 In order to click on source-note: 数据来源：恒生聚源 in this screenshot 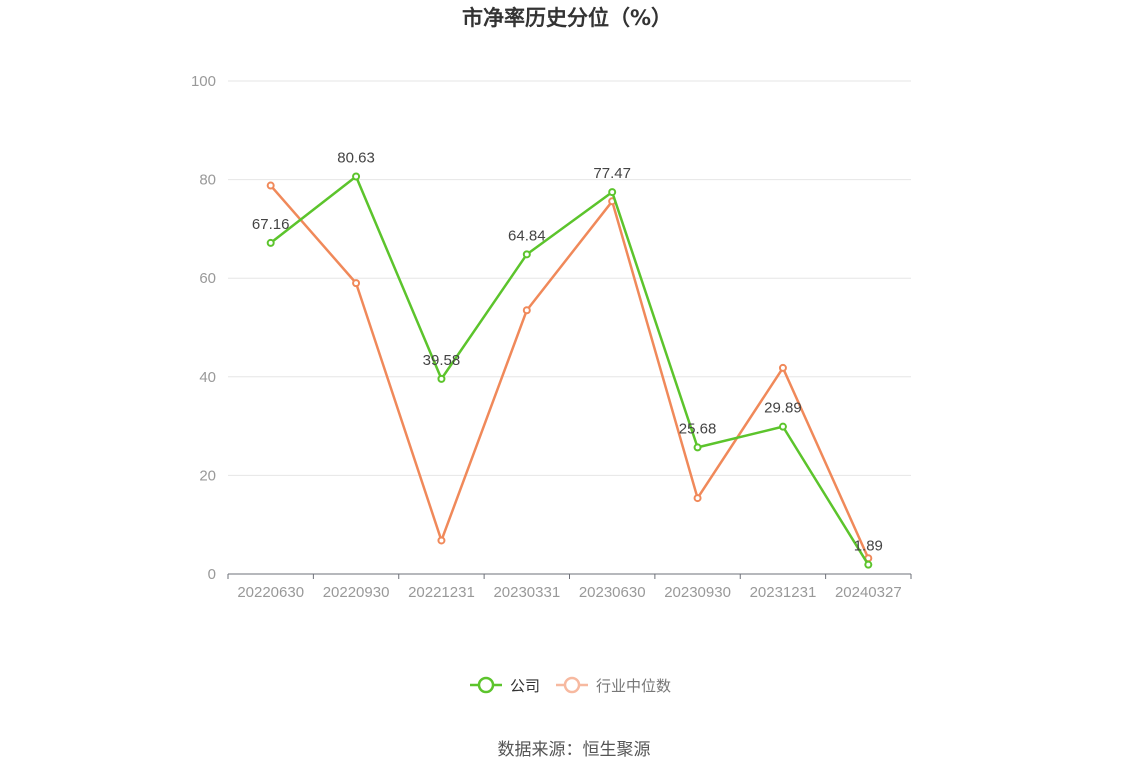, I will do `click(574, 750)`.